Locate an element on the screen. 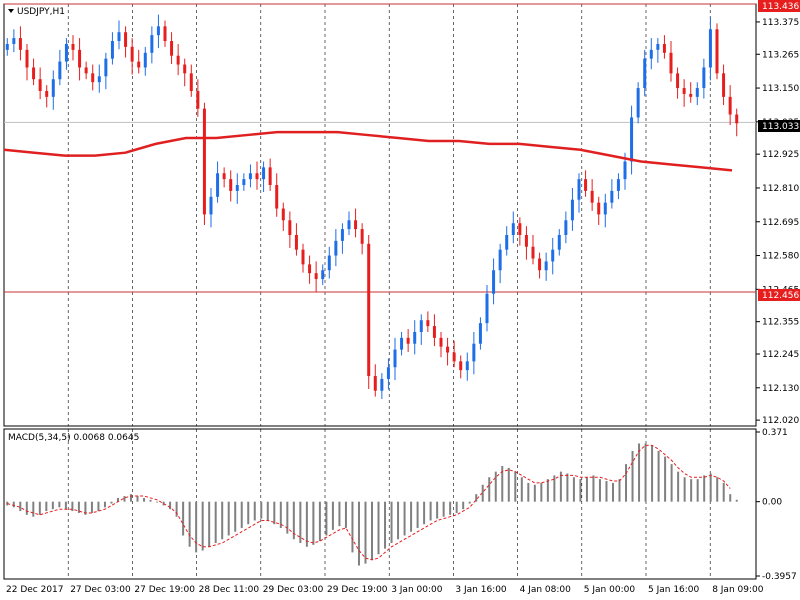 This screenshot has width=800, height=600. x-tick-label: 27 Dec 03:00 is located at coordinates (100, 590).